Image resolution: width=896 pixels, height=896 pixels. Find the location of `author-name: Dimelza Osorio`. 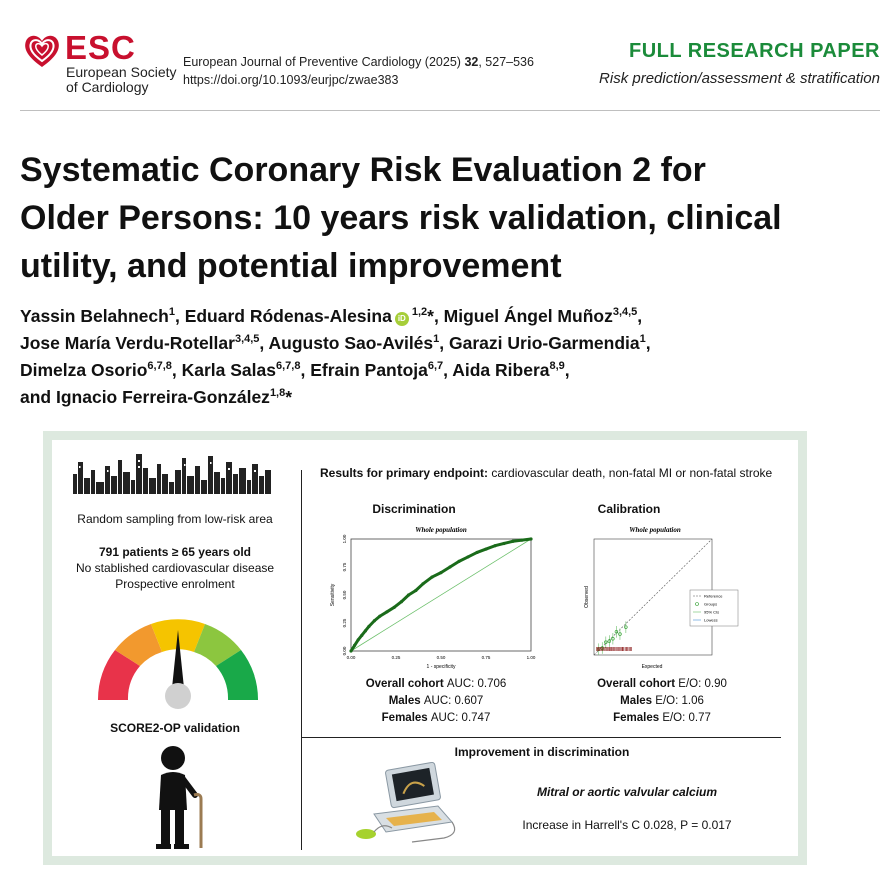

author-name: Dimelza Osorio is located at coordinates (84, 370).